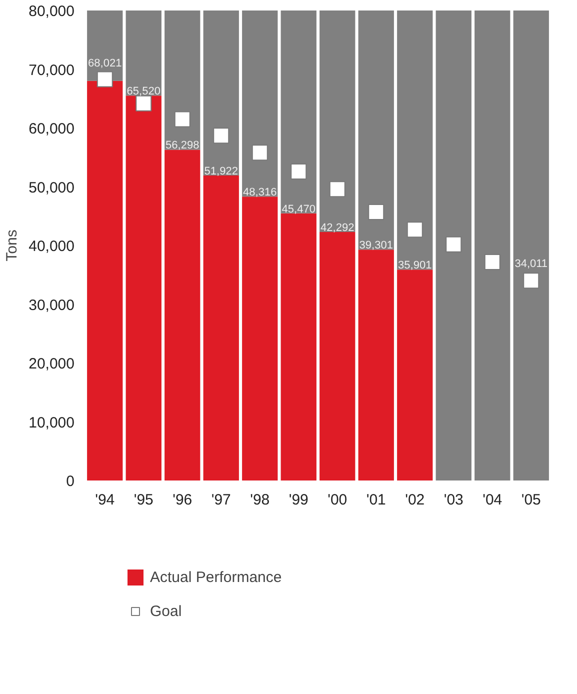 This screenshot has height=694, width=577. What do you see at coordinates (183, 146) in the screenshot?
I see `data-label: 56,298` at bounding box center [183, 146].